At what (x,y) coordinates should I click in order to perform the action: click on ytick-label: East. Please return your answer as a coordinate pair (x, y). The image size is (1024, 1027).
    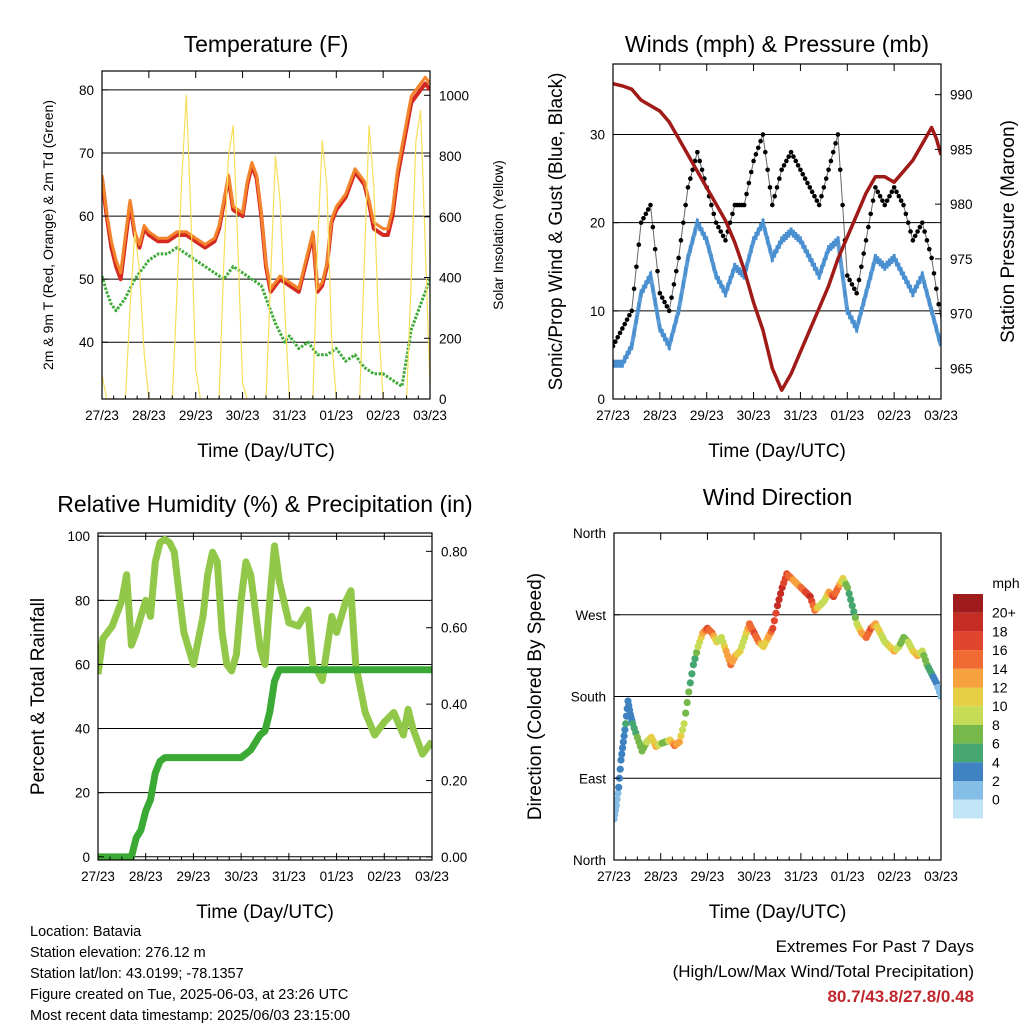
    Looking at the image, I should click on (592, 778).